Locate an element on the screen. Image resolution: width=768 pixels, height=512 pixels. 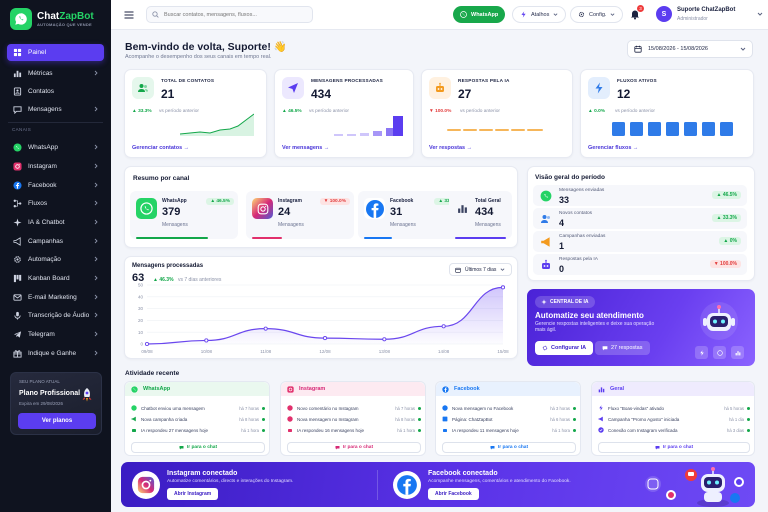
view-messages-link: Ver mensagens → is located at coordinates (306, 148).